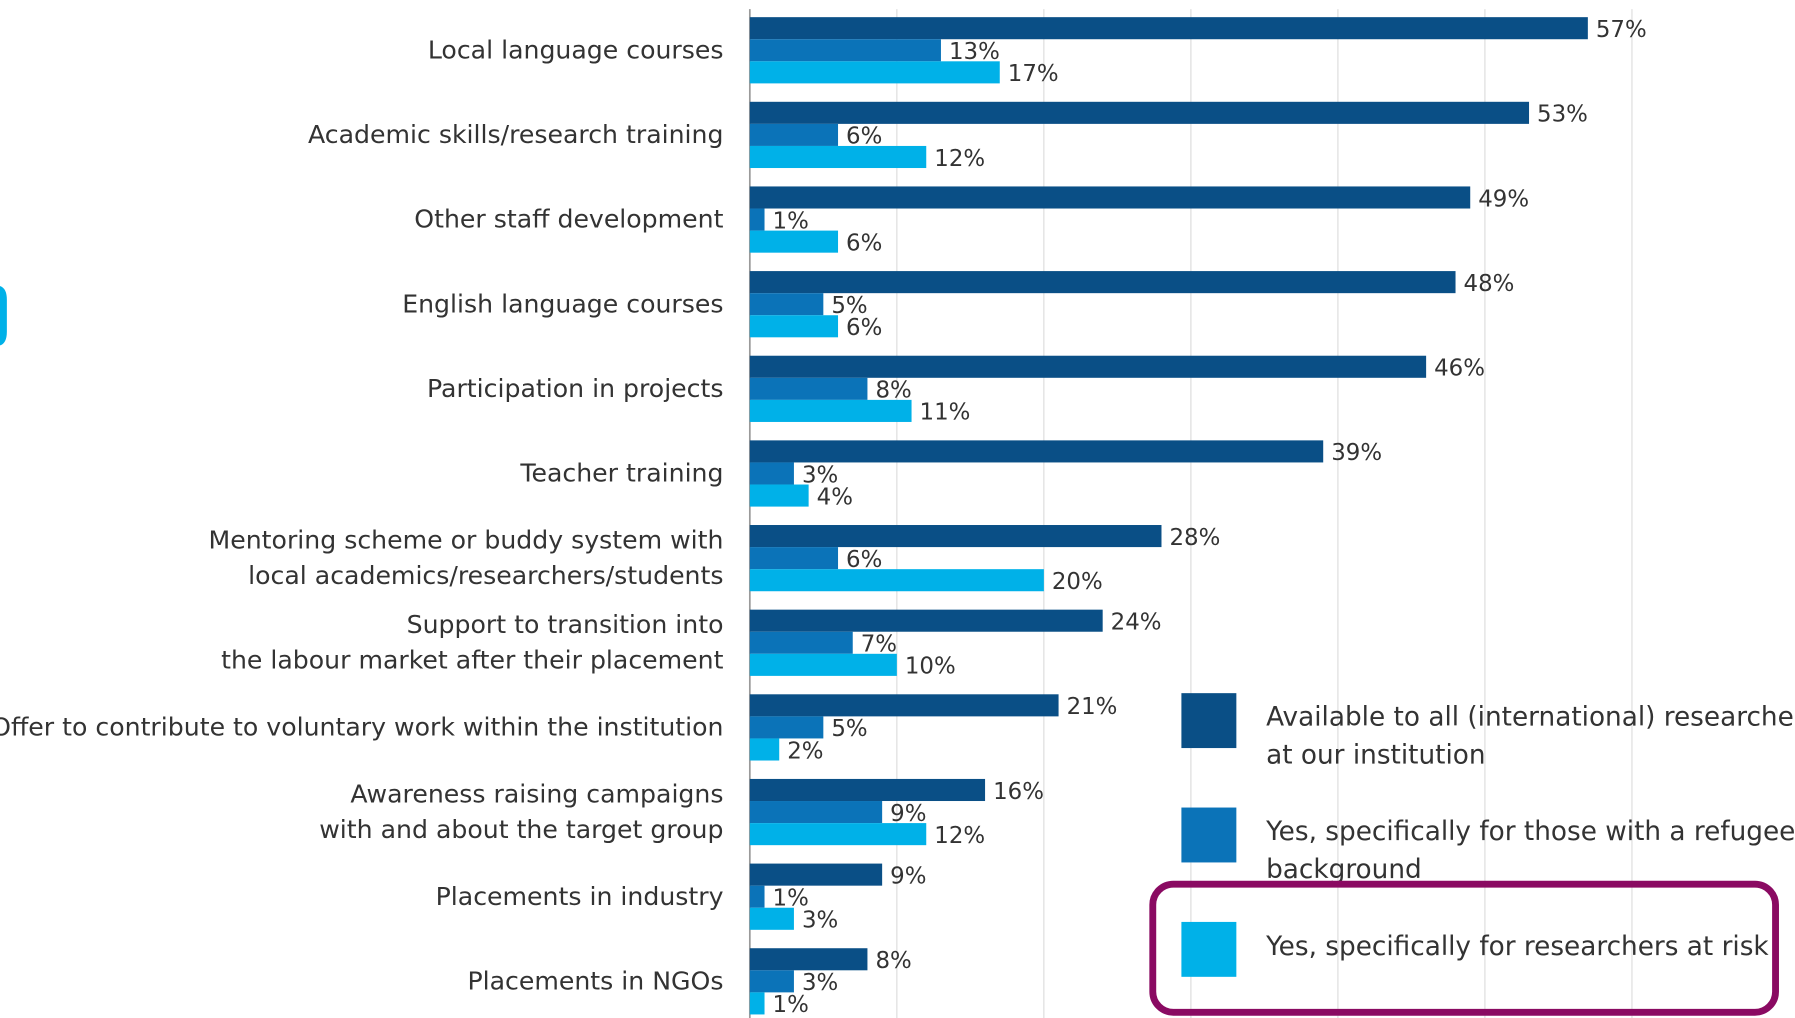 This screenshot has height=1018, width=1795. I want to click on value-label: 20%, so click(1077, 582).